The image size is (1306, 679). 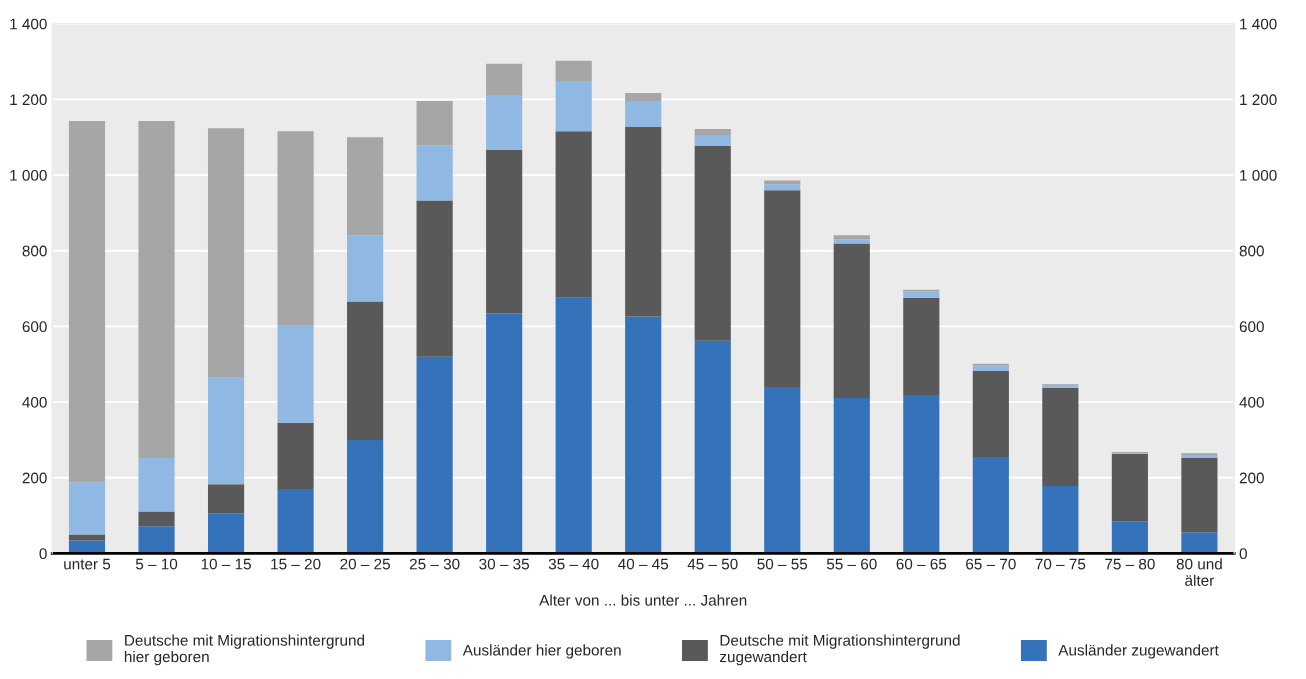 What do you see at coordinates (226, 564) in the screenshot?
I see `x-tick-label: 10 – 15` at bounding box center [226, 564].